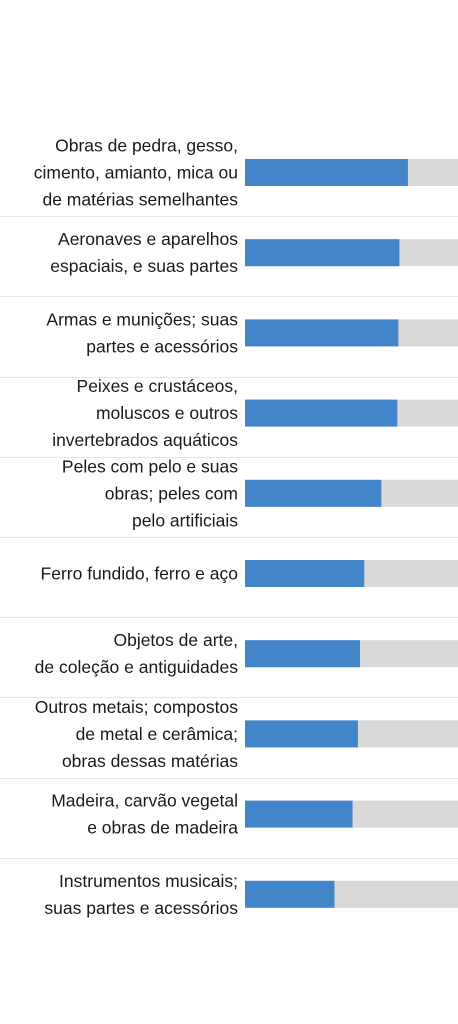 The image size is (458, 1024). Describe the element at coordinates (144, 266) in the screenshot. I see `category-label: espaciais, e suas partes` at that location.